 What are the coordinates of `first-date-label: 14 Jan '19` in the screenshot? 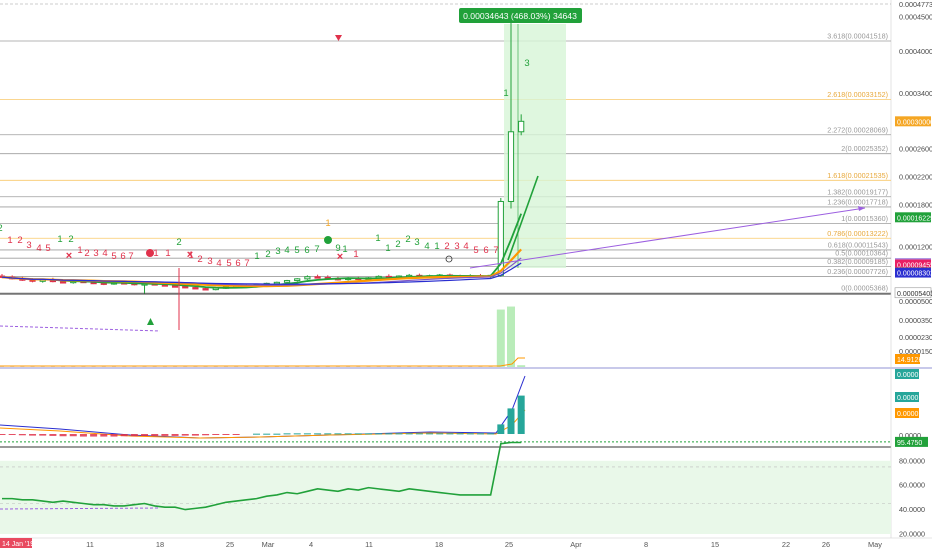 It's located at (18, 544).